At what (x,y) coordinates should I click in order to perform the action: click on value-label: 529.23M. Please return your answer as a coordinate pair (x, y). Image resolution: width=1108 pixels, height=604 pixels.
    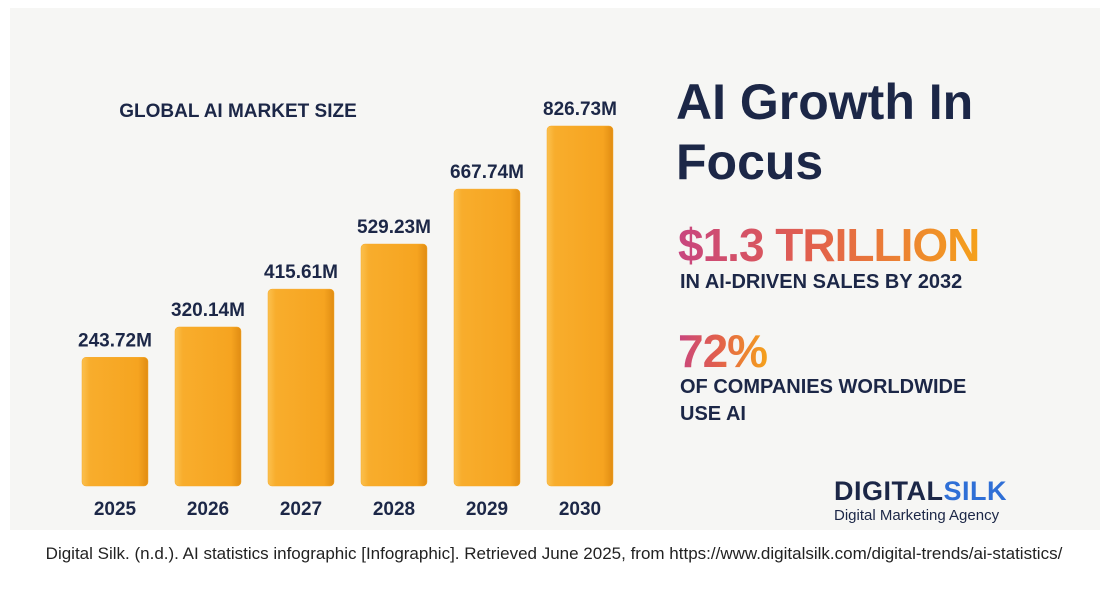
    Looking at the image, I should click on (394, 227).